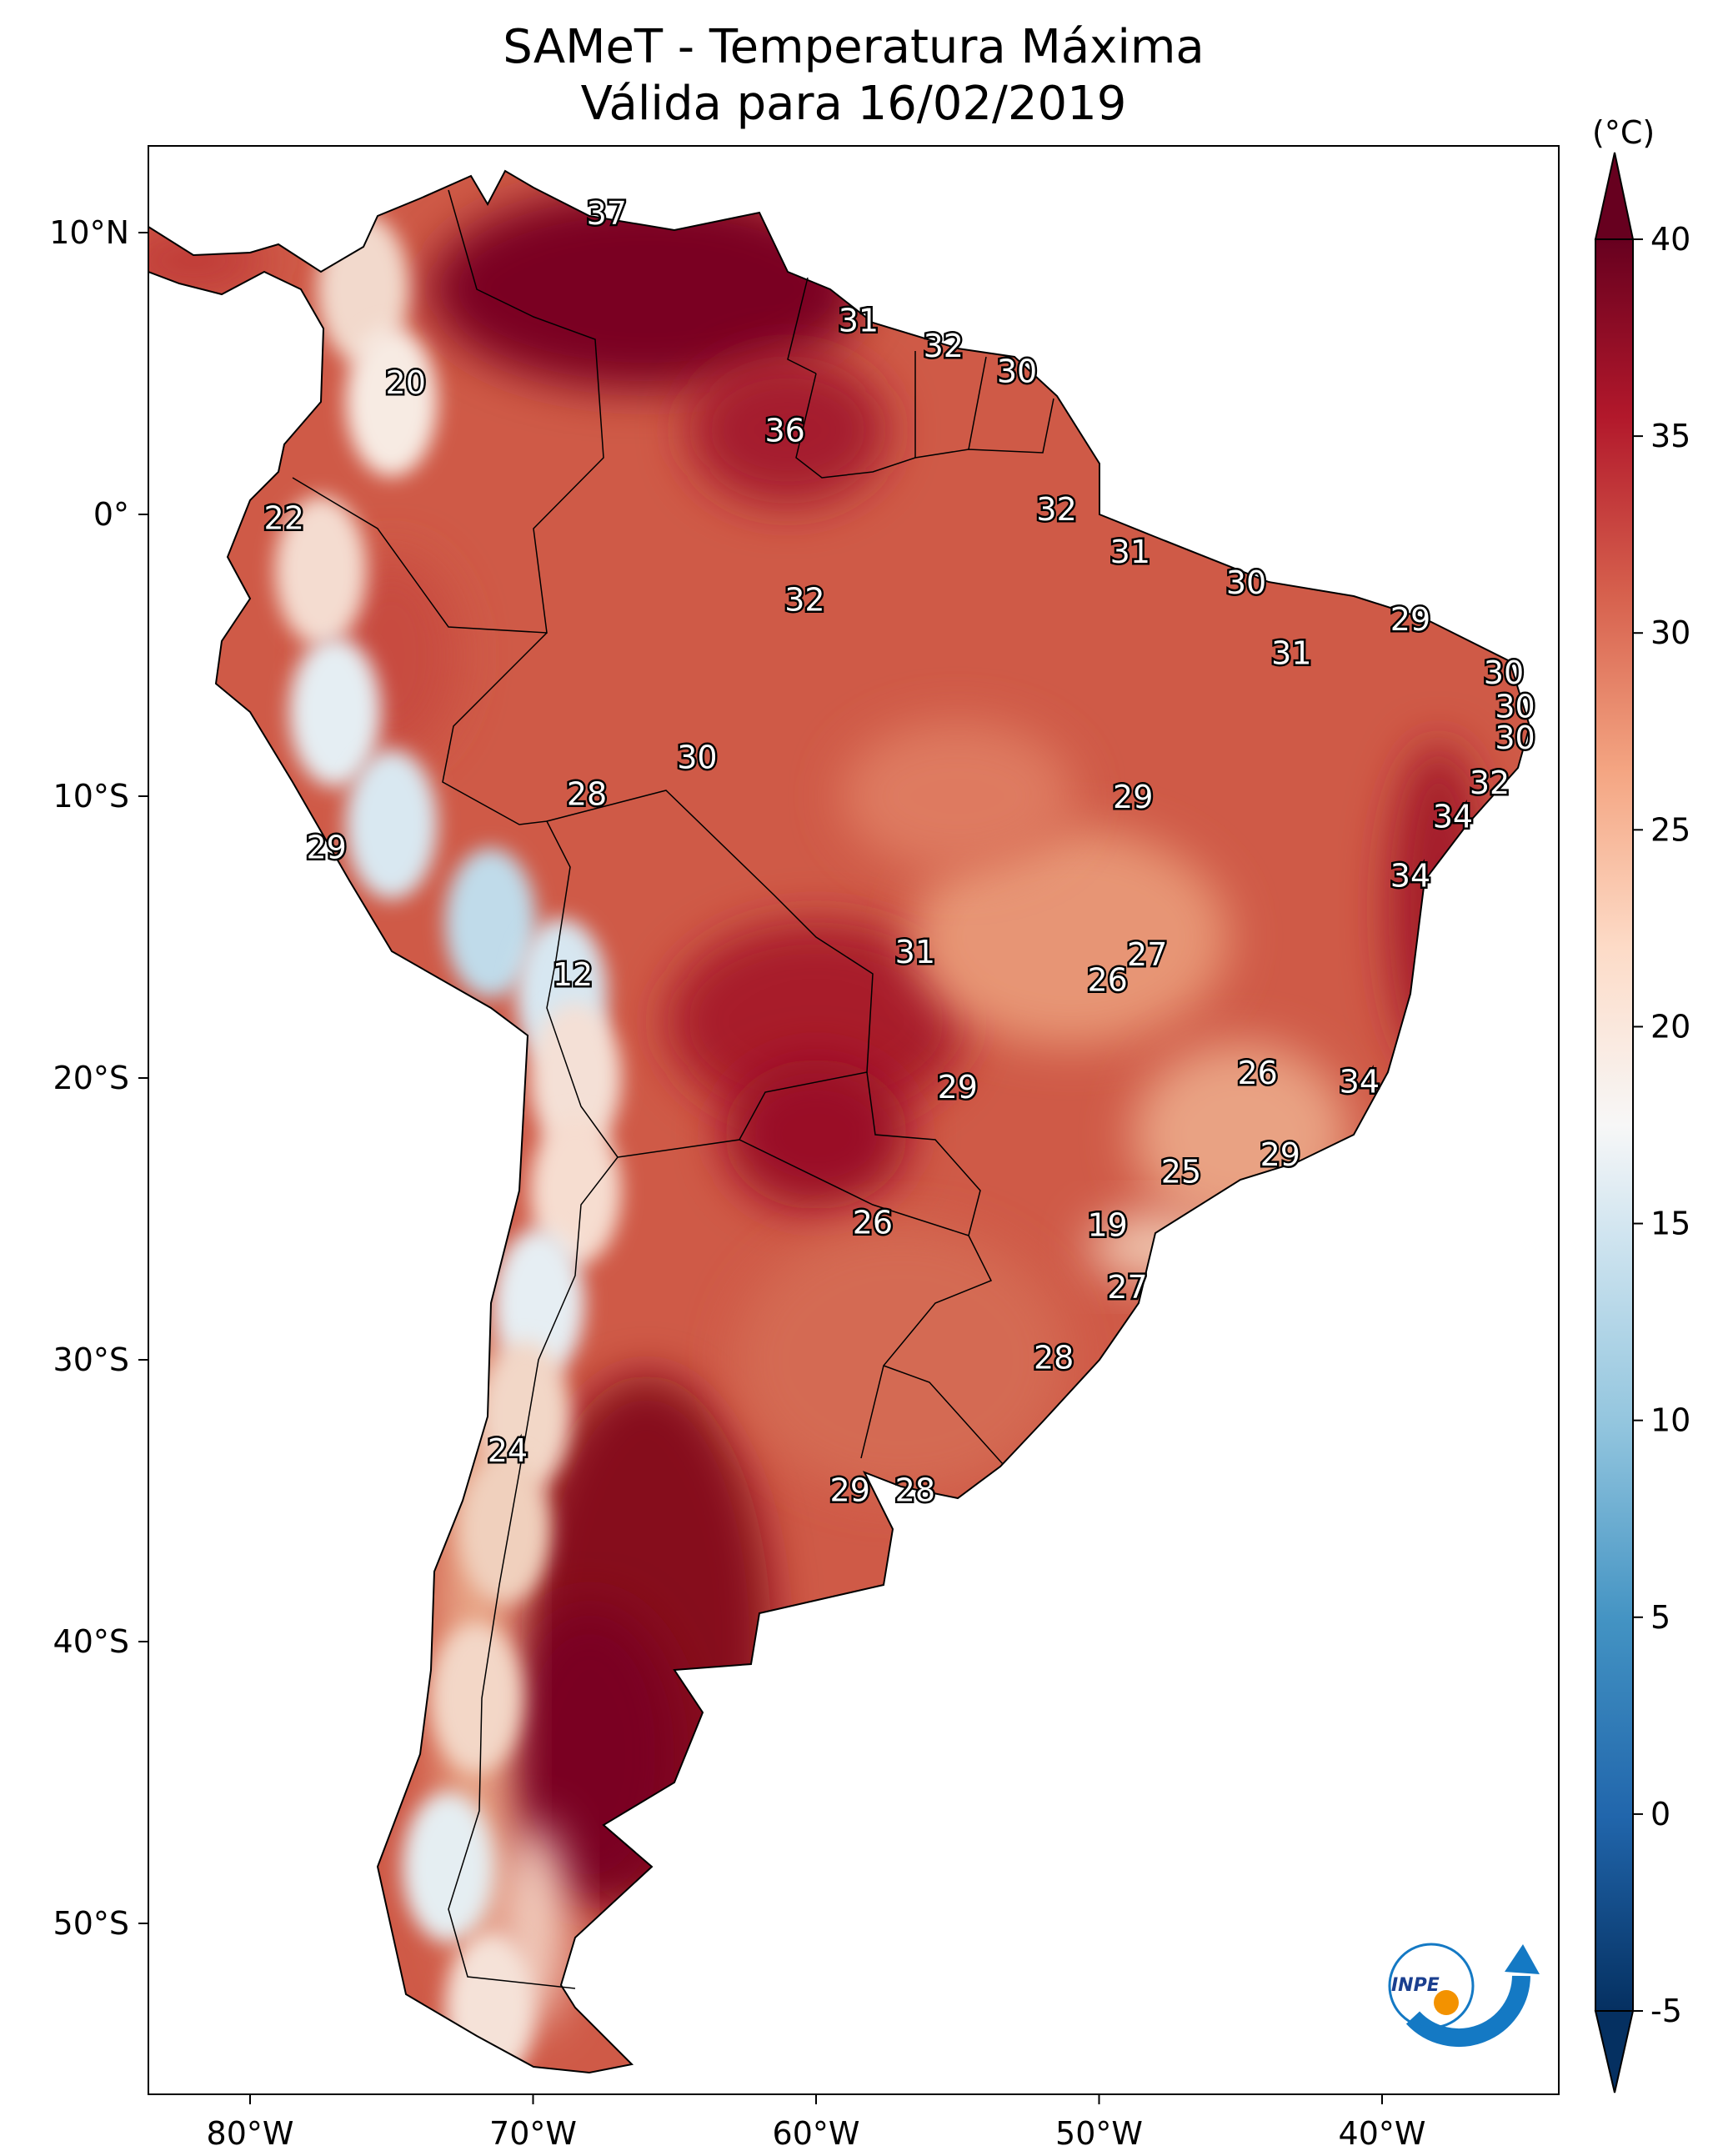  Describe the element at coordinates (1670, 1420) in the screenshot. I see `colorbar-tick-label: 10` at that location.